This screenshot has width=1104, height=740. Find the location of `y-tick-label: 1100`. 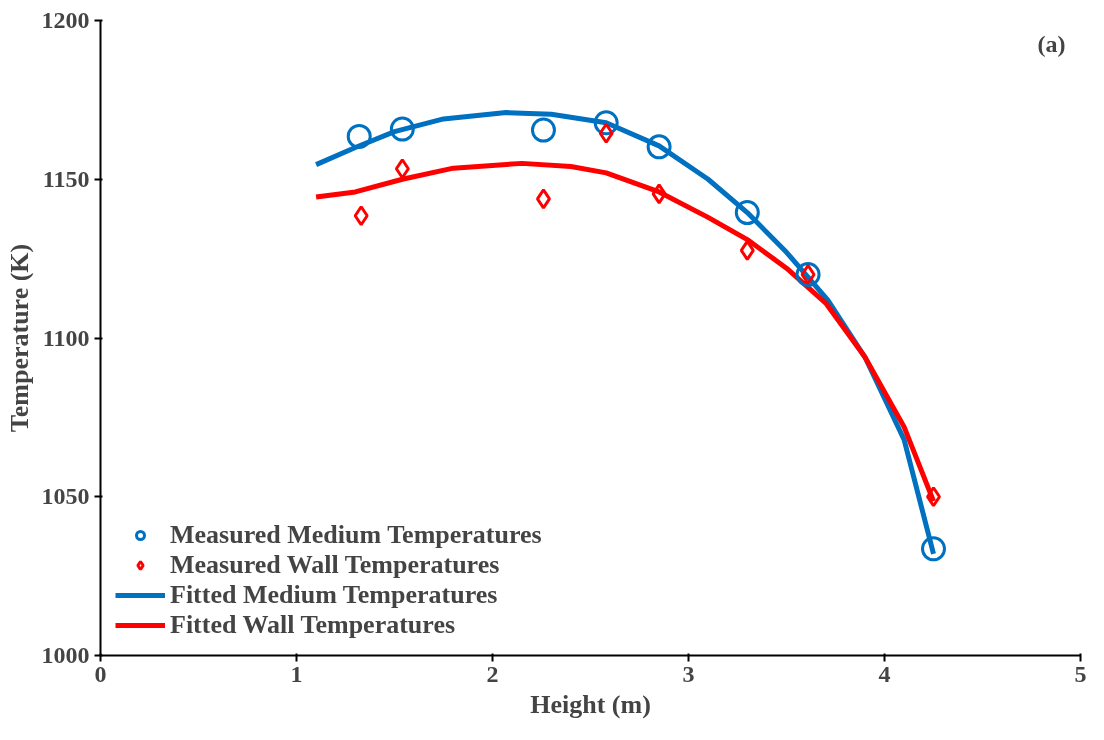

y-tick-label: 1100 is located at coordinates (66, 337).